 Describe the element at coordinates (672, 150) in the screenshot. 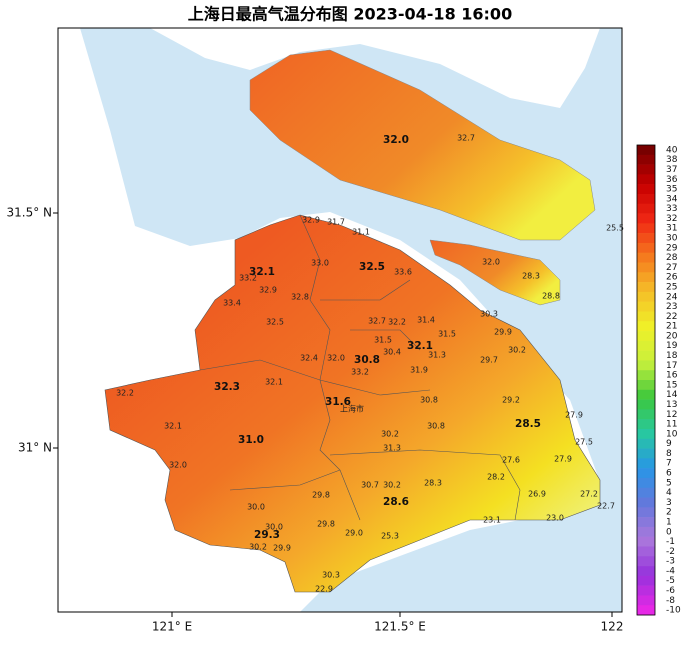

I see `colorbar-label: 40` at that location.